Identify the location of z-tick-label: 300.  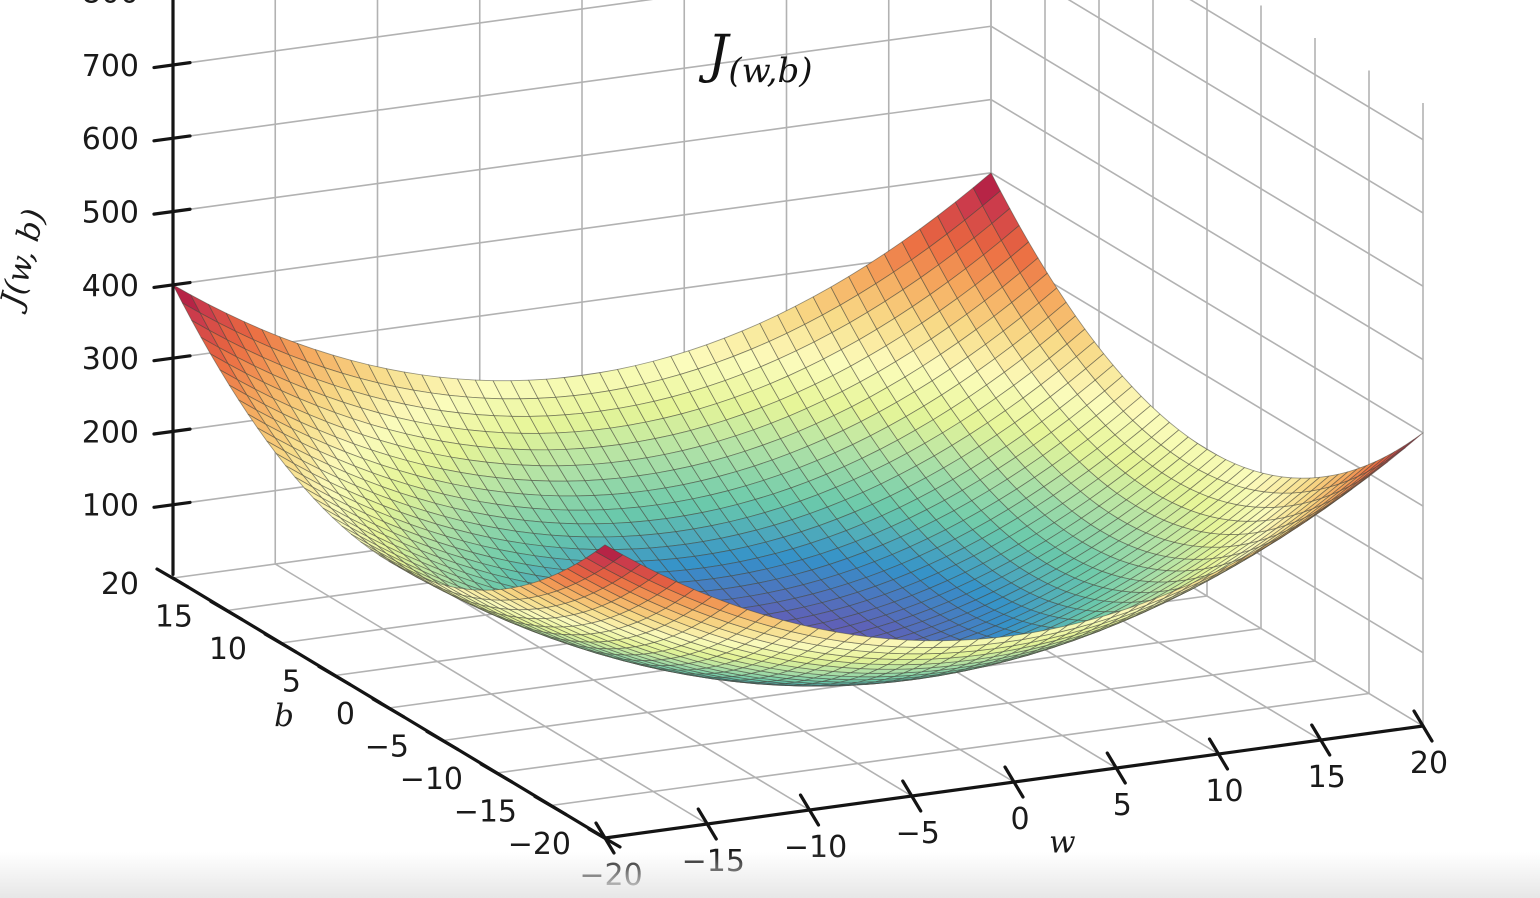
(110, 359).